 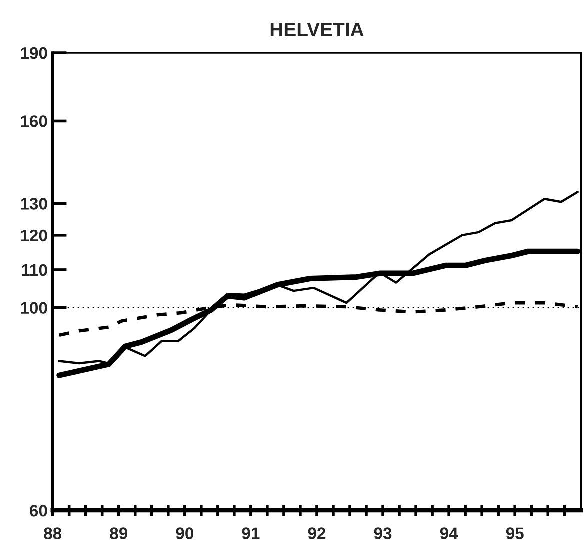 I want to click on chart-title: HELVETIA, so click(x=317, y=29).